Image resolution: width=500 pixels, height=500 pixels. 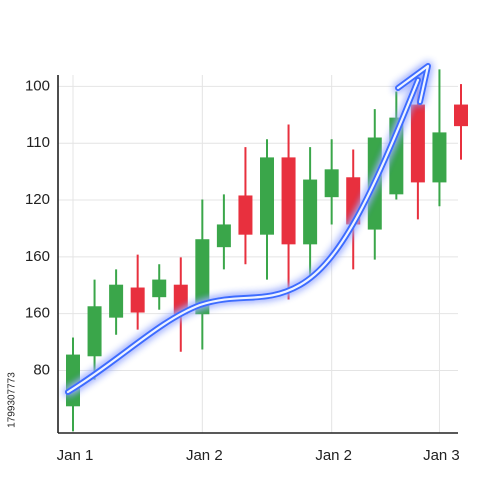 I want to click on y-tick-label: 100, so click(x=37, y=85).